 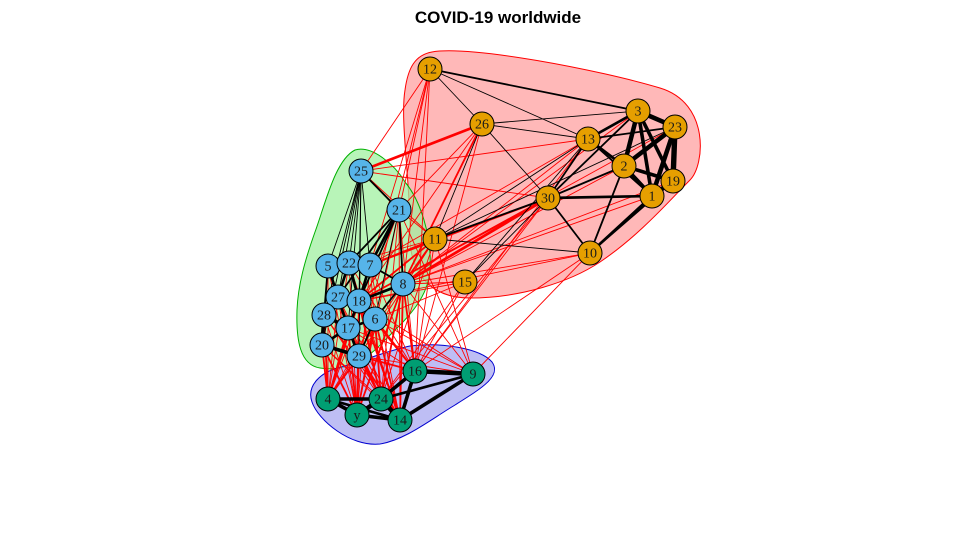 I want to click on node-label-6: 6, so click(x=375, y=320).